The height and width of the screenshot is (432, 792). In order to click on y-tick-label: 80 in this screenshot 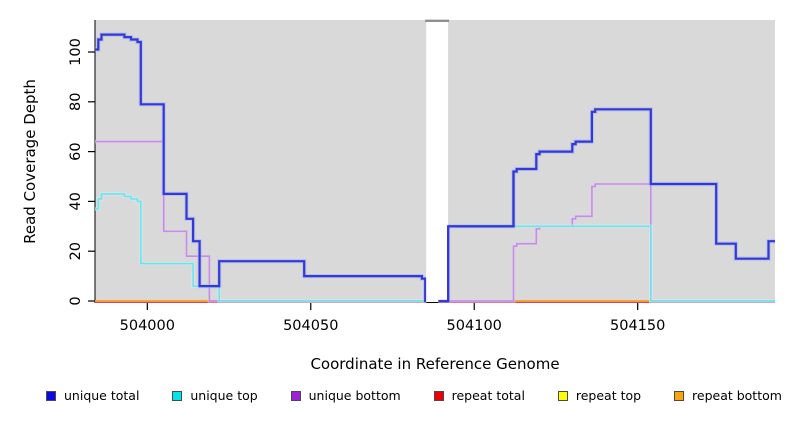, I will do `click(76, 102)`.